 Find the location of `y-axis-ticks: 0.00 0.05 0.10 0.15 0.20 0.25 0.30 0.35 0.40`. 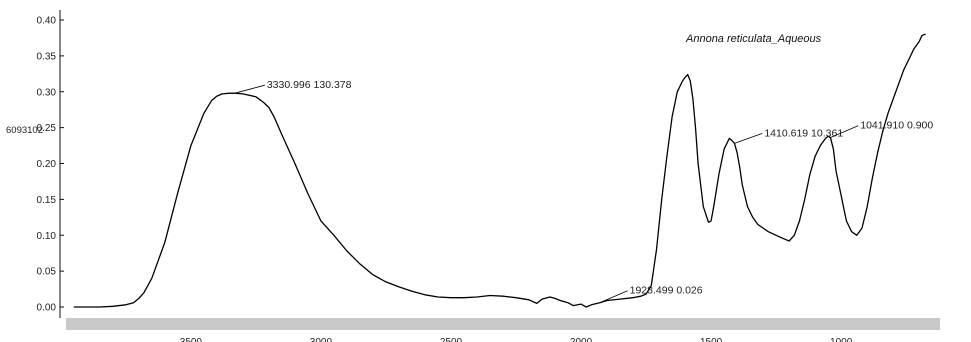

y-axis-ticks: 0.00 0.05 0.10 0.15 0.20 0.25 0.30 0.35 0.40 is located at coordinates (50, 165).